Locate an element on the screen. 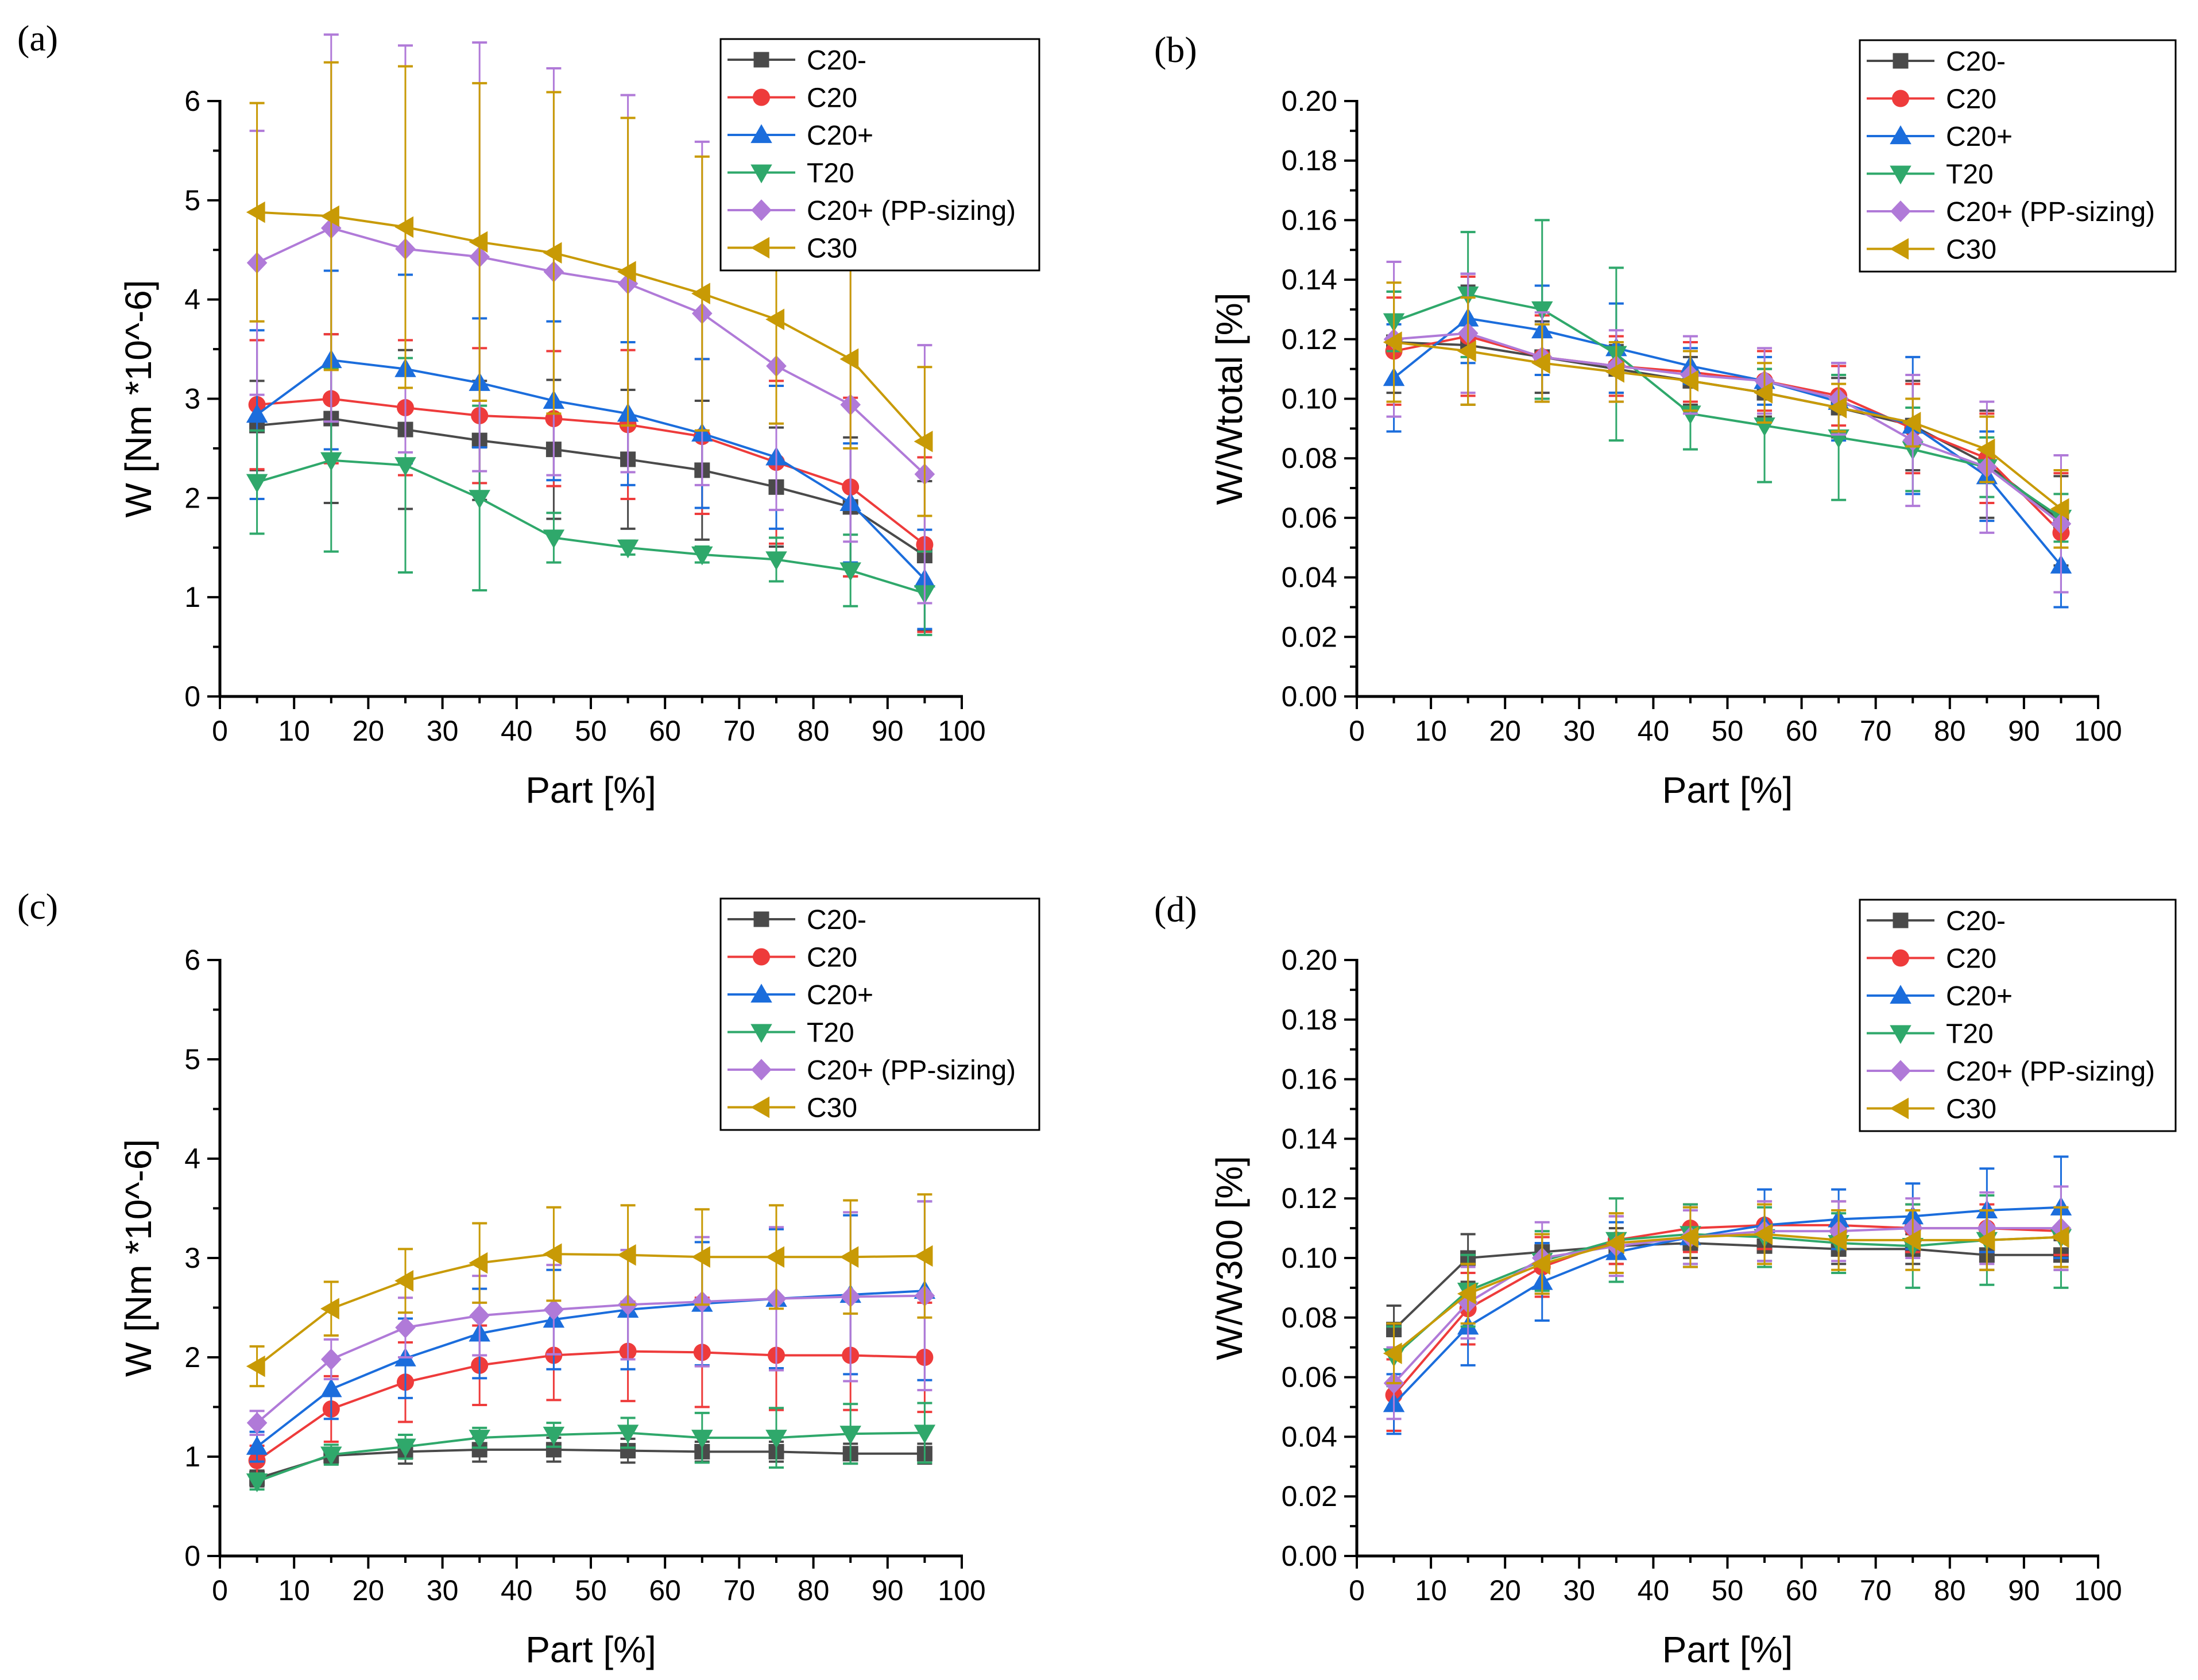 This screenshot has height=1680, width=2198. legend-box is located at coordinates (879, 155).